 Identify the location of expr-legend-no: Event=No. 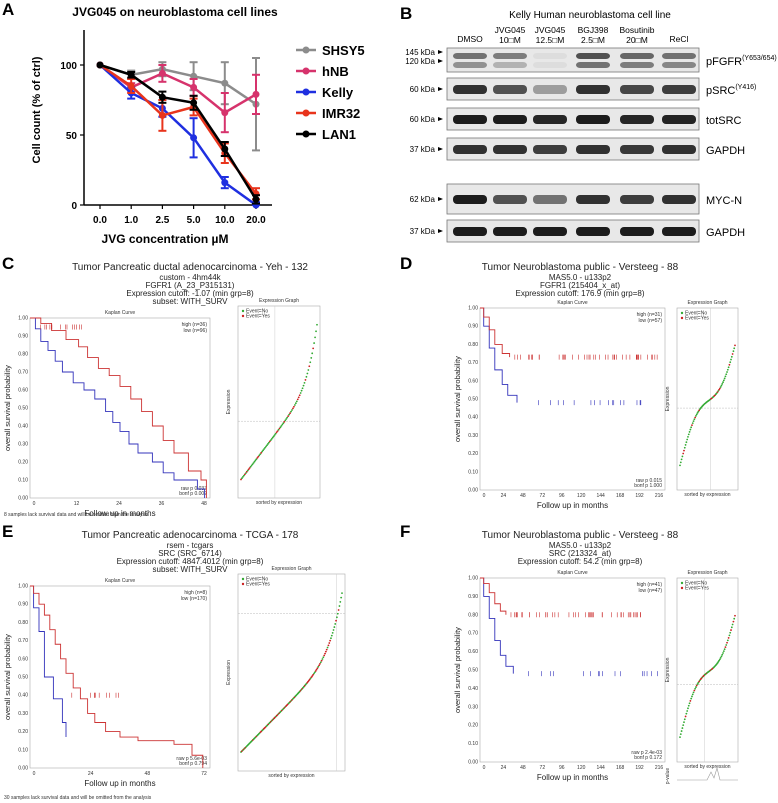
(696, 314).